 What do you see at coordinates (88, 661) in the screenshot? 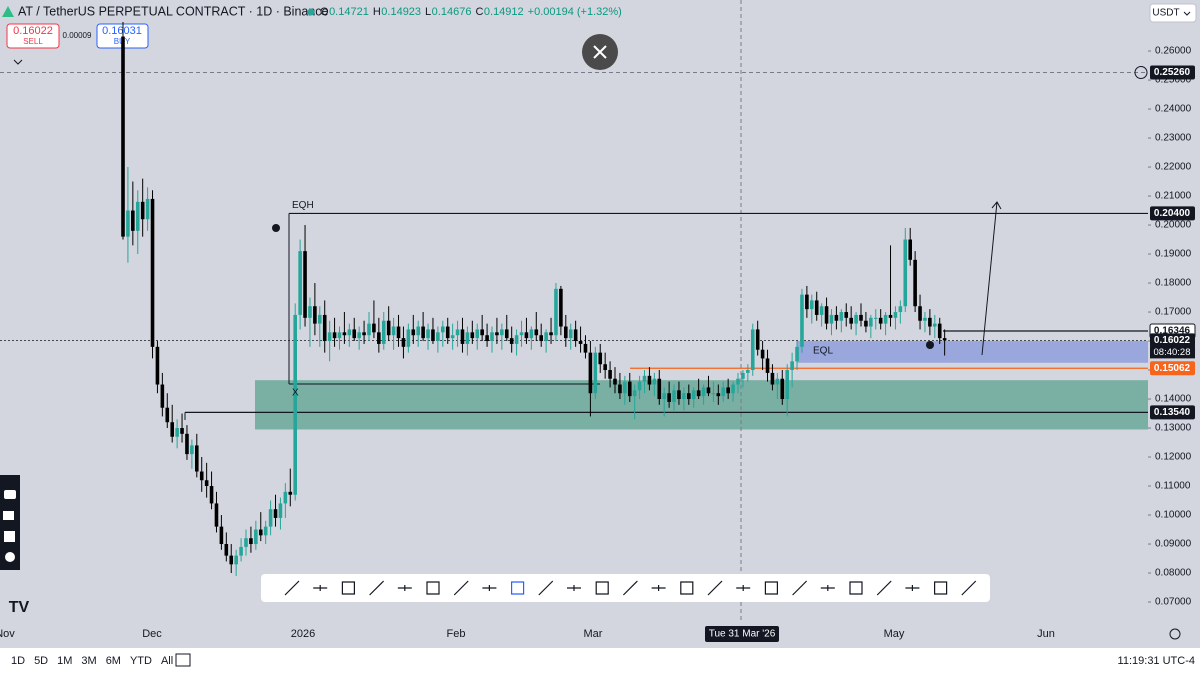
I see `timeframe-button: 3M` at bounding box center [88, 661].